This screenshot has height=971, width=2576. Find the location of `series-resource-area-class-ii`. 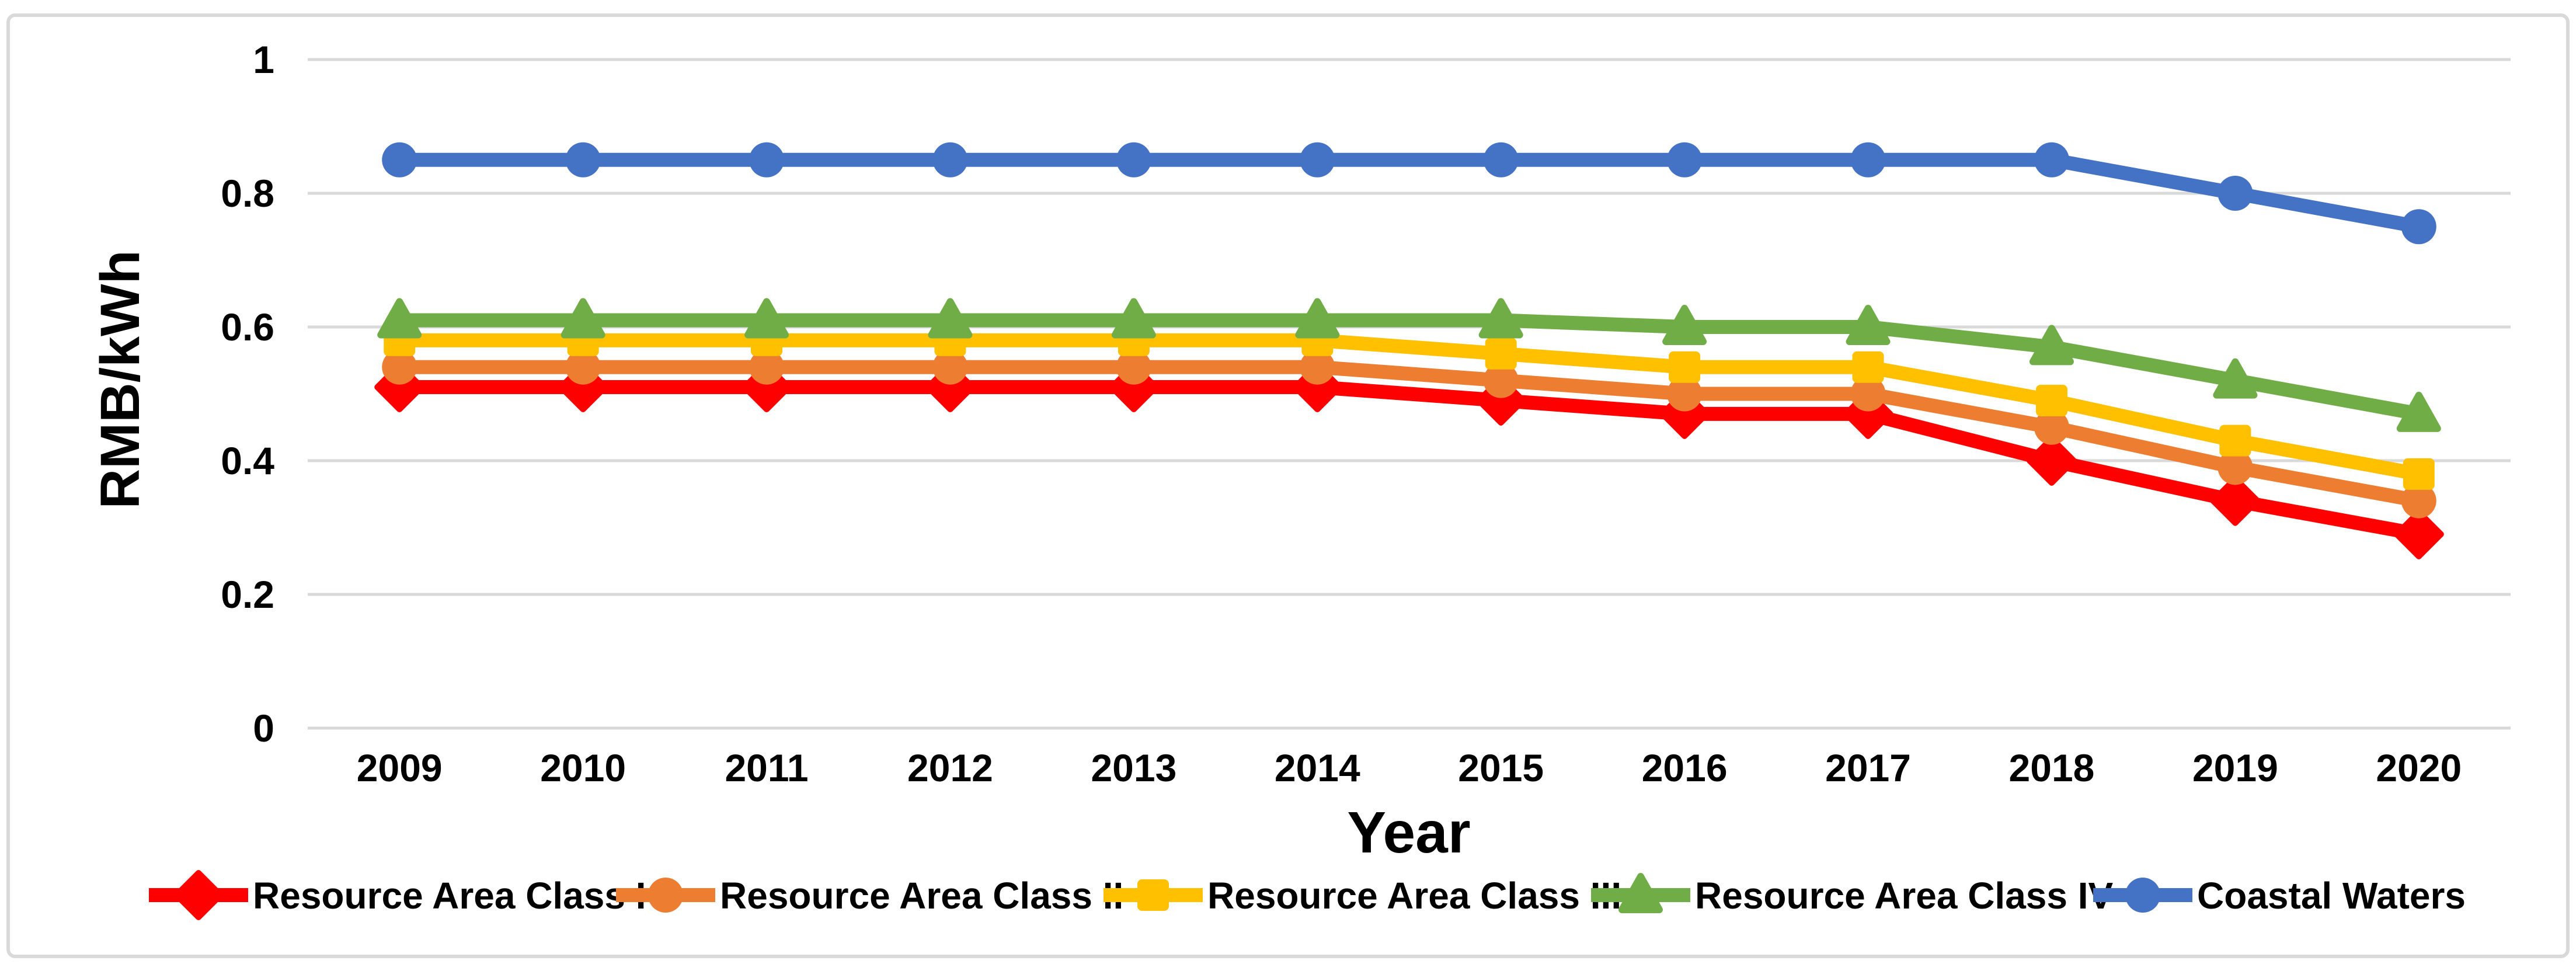

series-resource-area-class-ii is located at coordinates (1409, 434).